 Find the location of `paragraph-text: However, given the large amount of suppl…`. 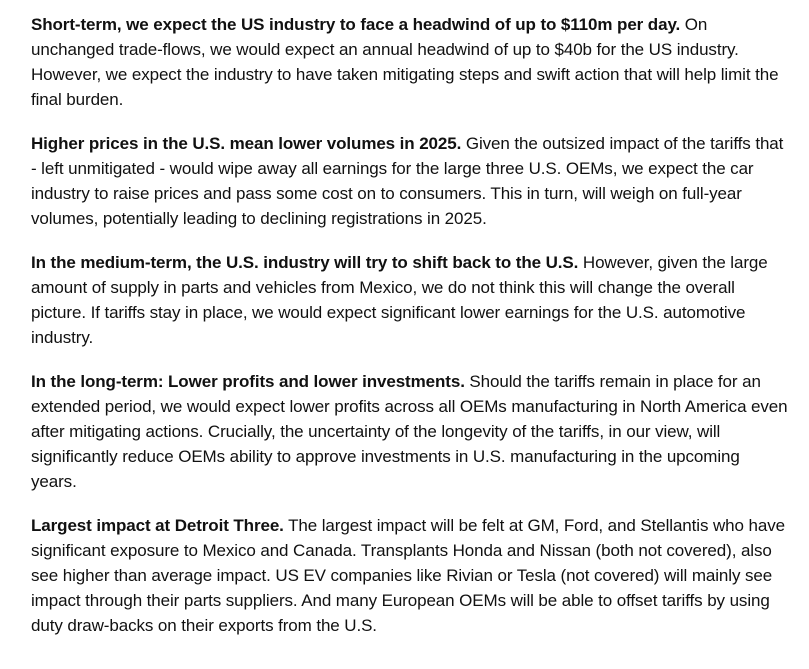

paragraph-text: However, given the large amount of suppl… is located at coordinates (399, 300).